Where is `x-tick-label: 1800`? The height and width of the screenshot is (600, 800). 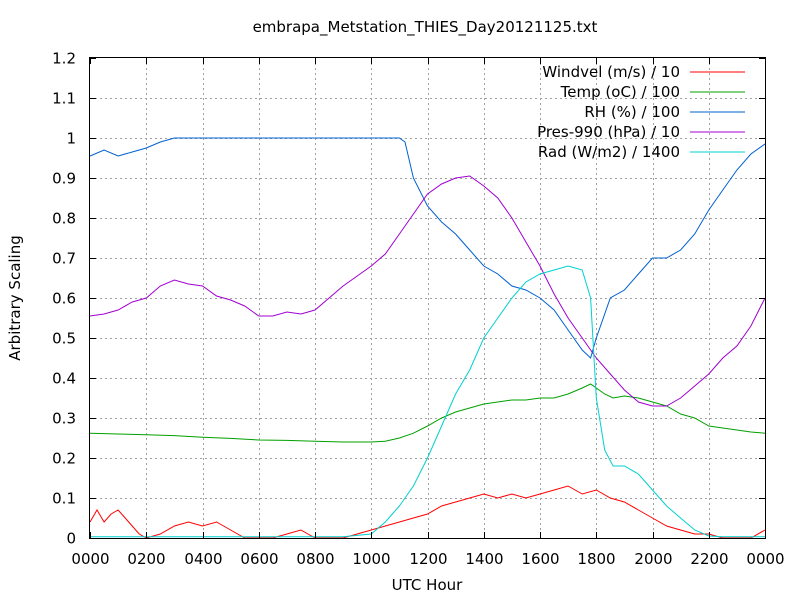 x-tick-label: 1800 is located at coordinates (596, 559).